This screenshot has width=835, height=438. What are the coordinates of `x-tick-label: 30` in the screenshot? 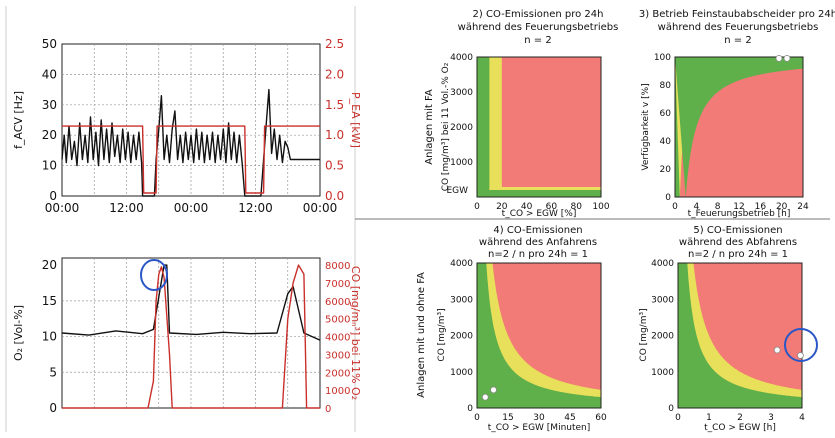 It's located at (539, 418).